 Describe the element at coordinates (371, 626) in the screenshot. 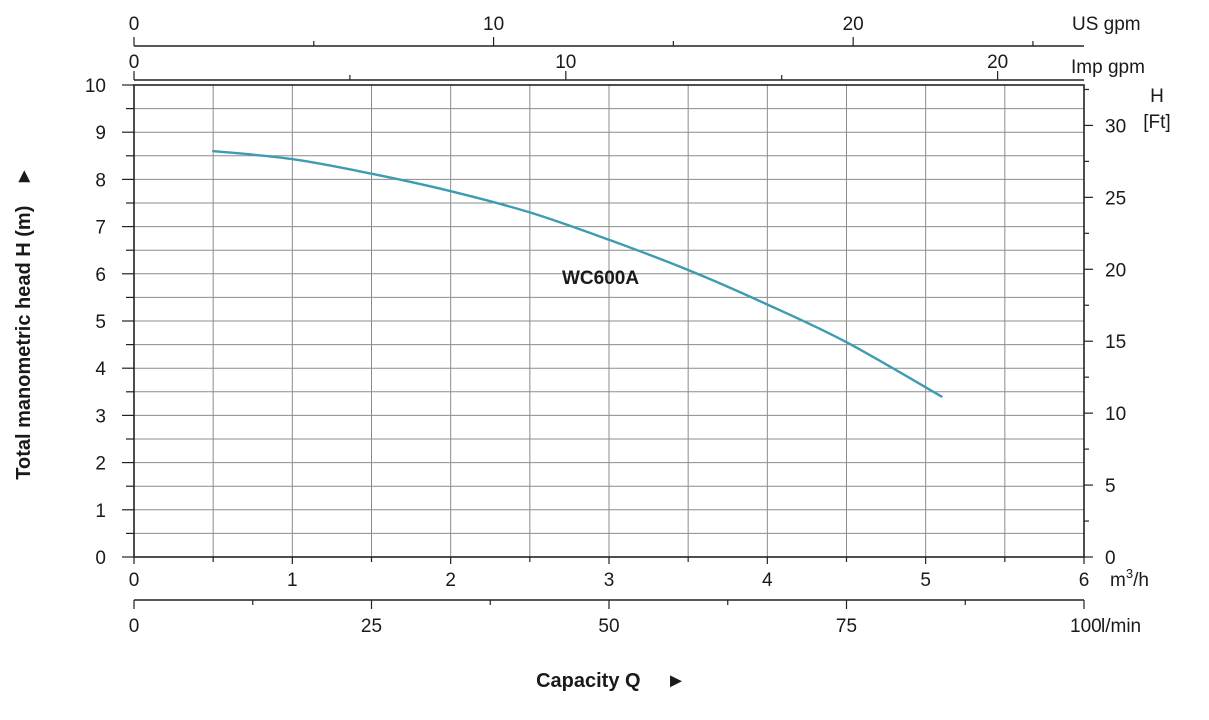

I see `lmin-tick-label: 25` at that location.